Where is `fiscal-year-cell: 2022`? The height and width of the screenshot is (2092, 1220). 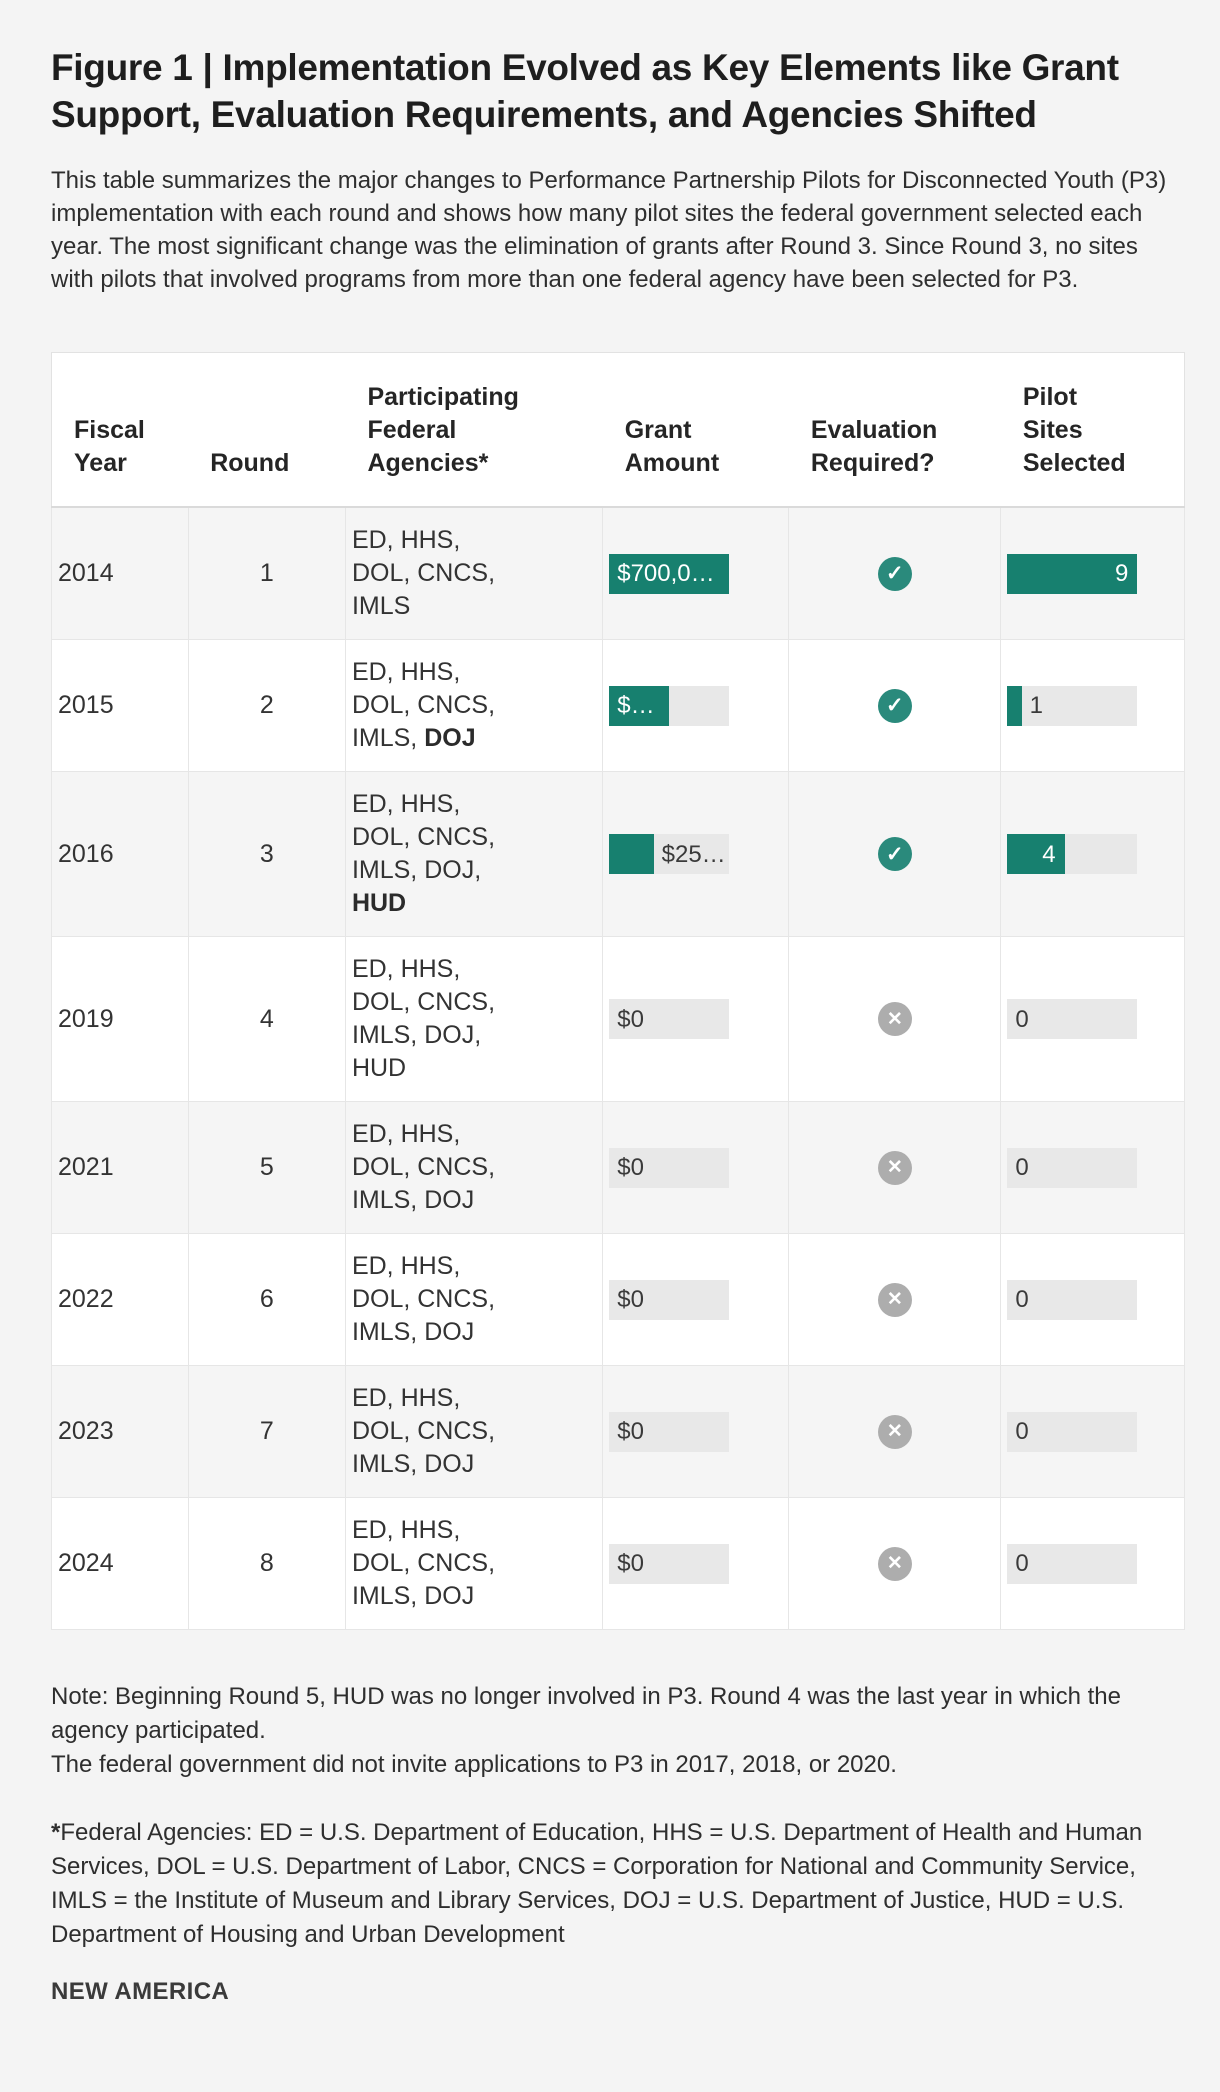 fiscal-year-cell: 2022 is located at coordinates (120, 1299).